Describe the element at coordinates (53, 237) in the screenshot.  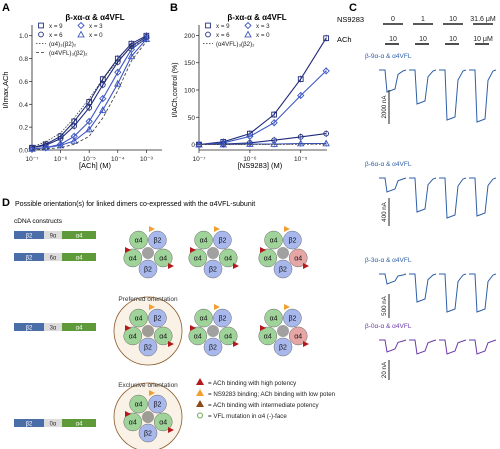
I see `construct-linker-label: 9α` at that location.